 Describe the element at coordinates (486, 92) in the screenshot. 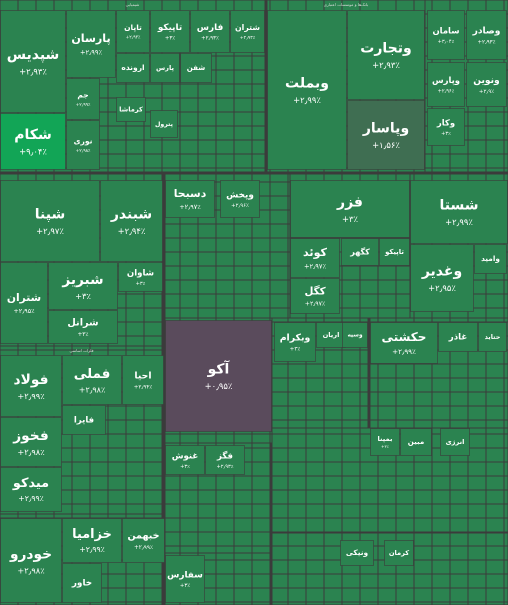

I see `stock-change: +۲٫۹٪` at that location.